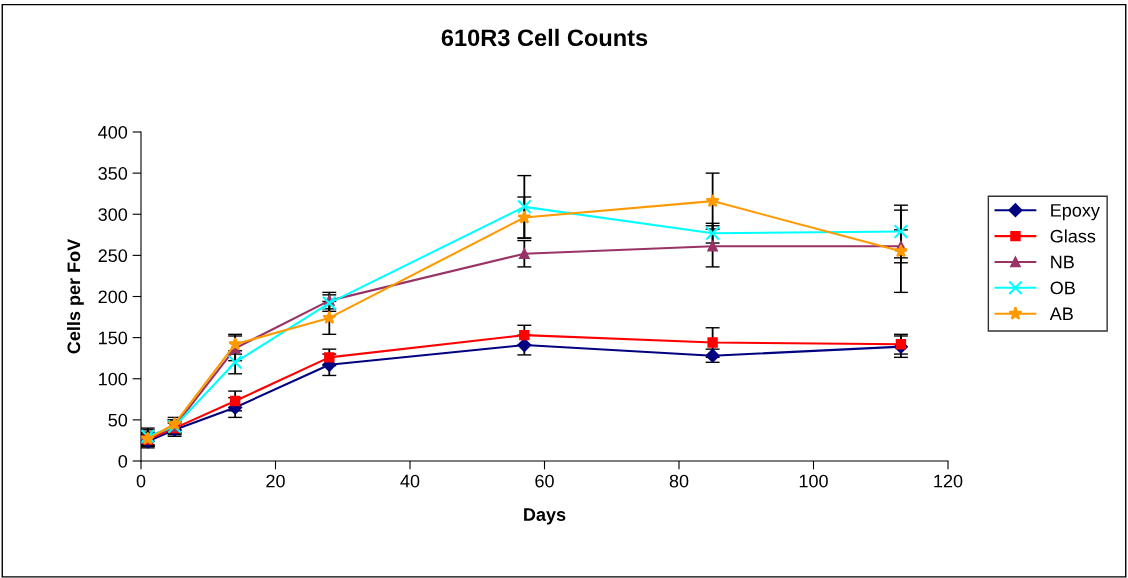 The image size is (1128, 578). Describe the element at coordinates (1062, 262) in the screenshot. I see `legend-label: NB` at that location.